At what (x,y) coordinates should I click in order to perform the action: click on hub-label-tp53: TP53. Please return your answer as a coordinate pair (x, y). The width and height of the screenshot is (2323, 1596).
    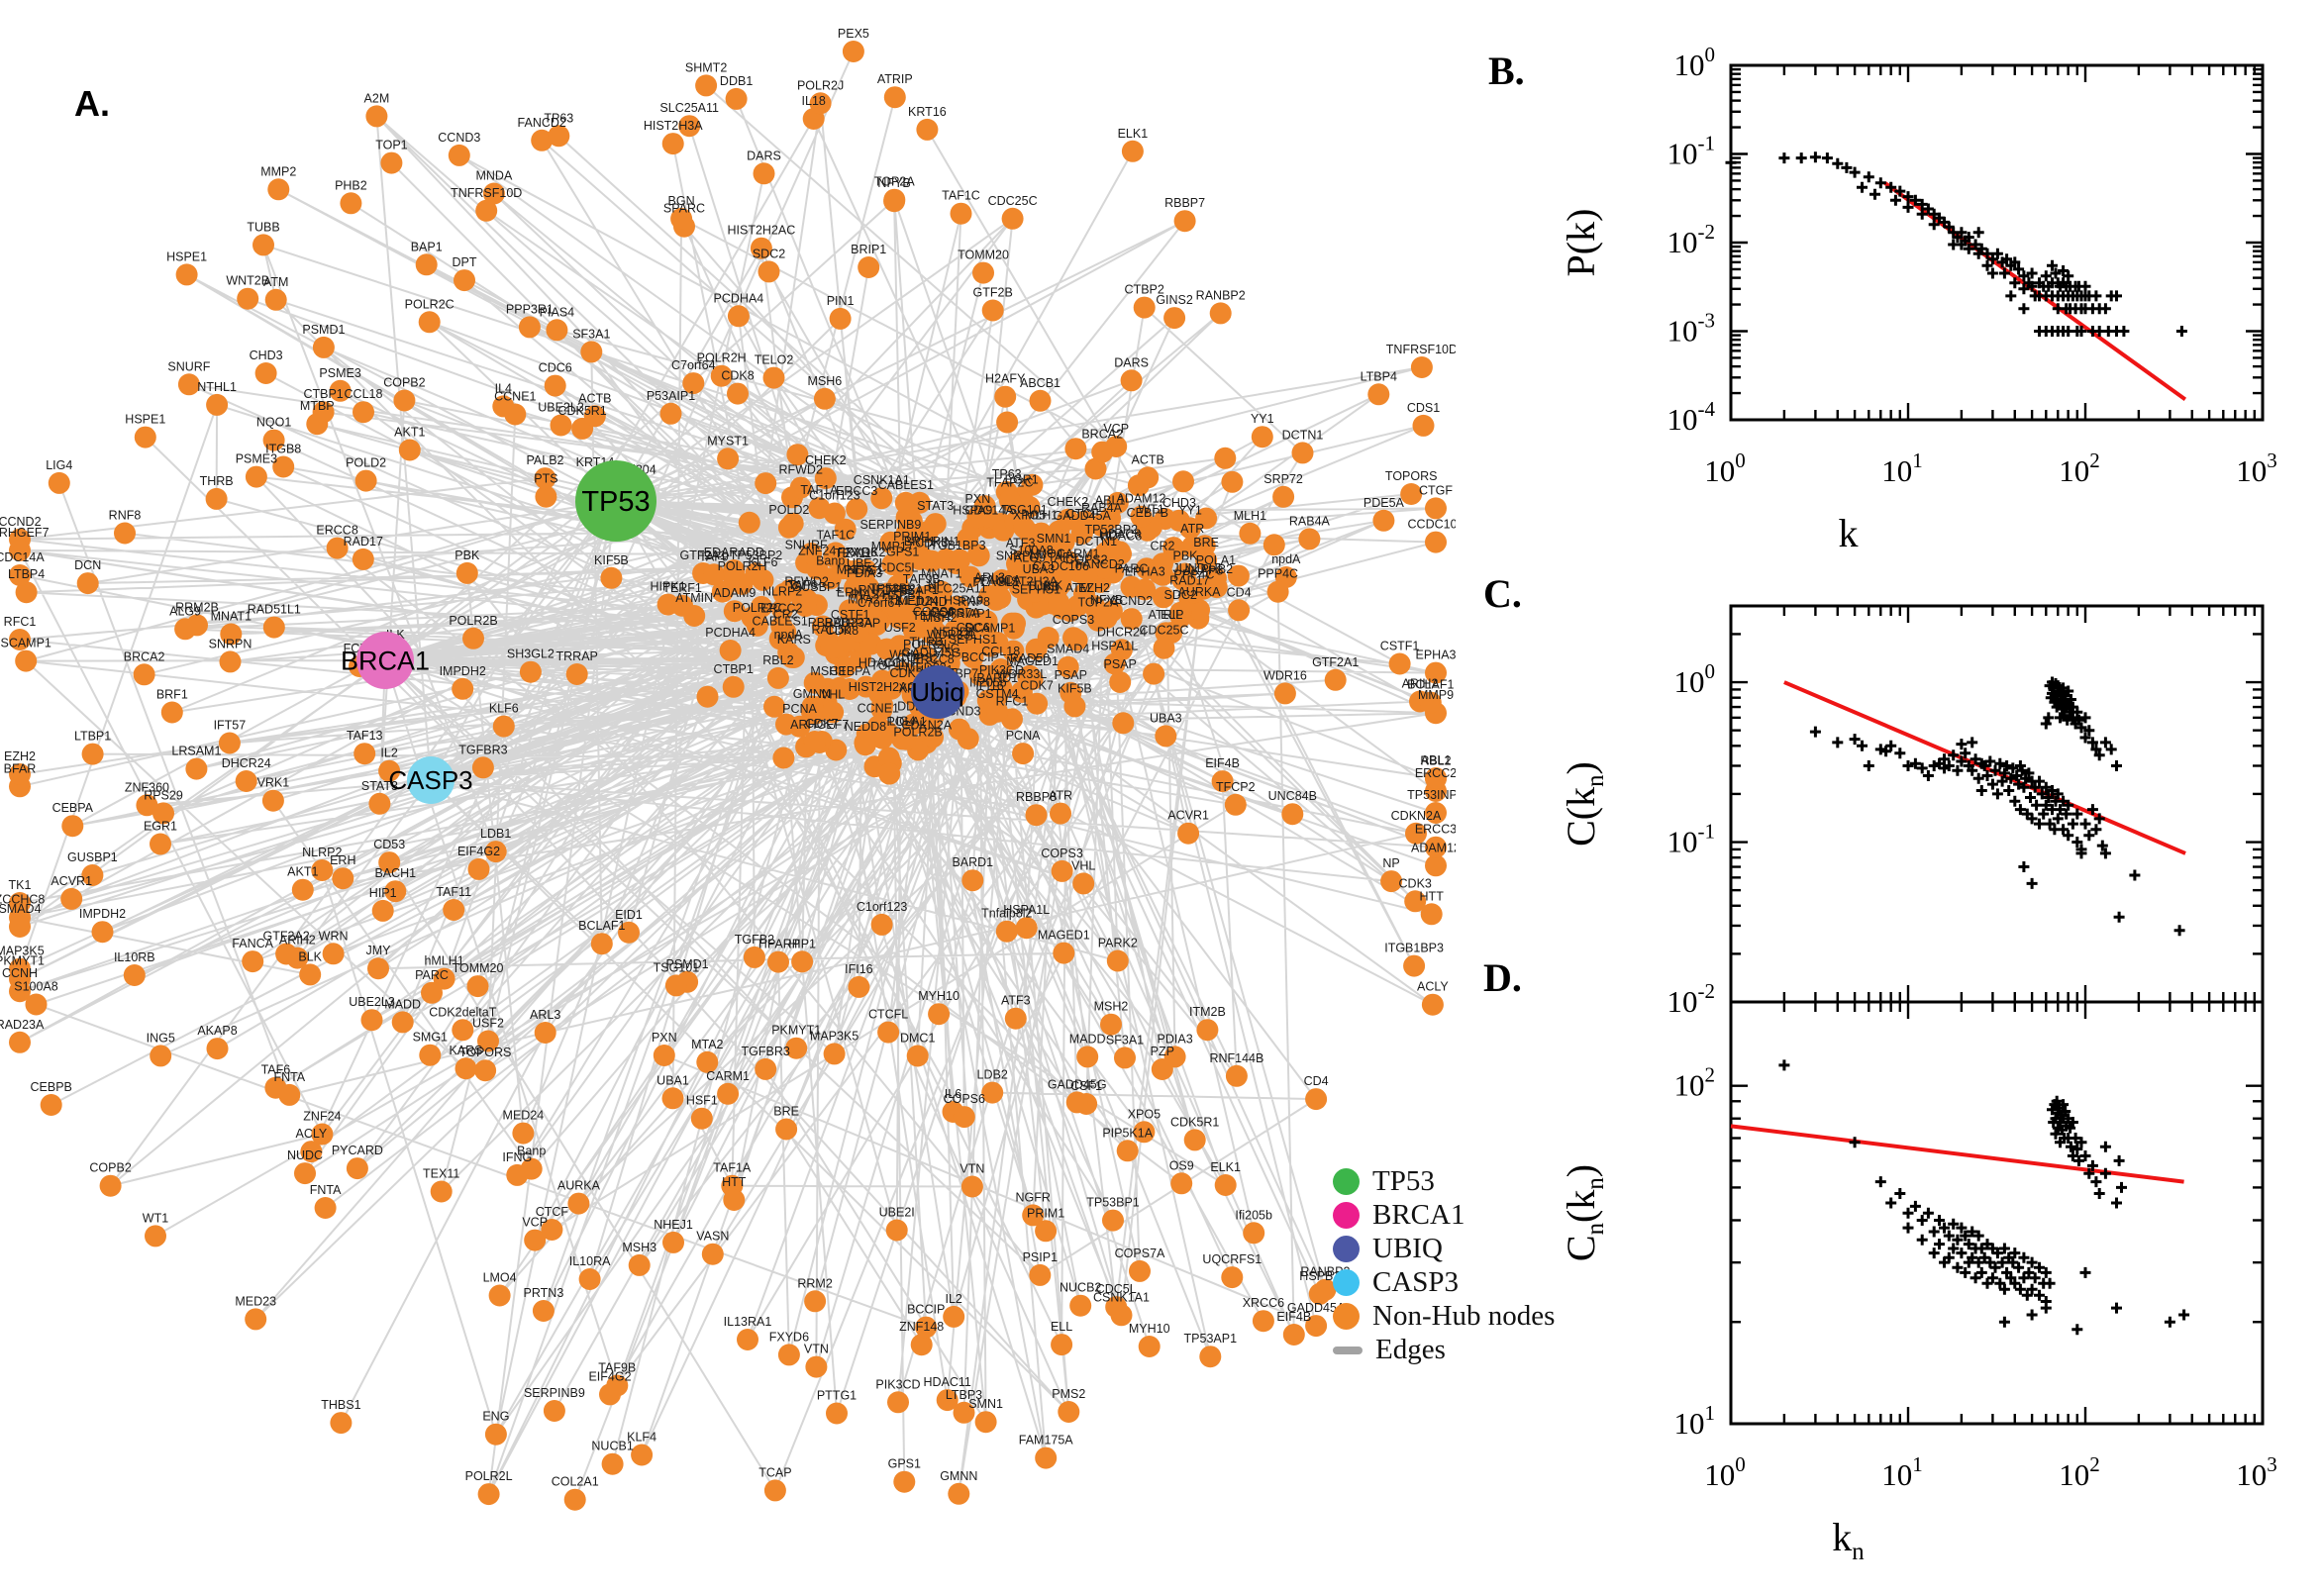
    Looking at the image, I should click on (615, 502).